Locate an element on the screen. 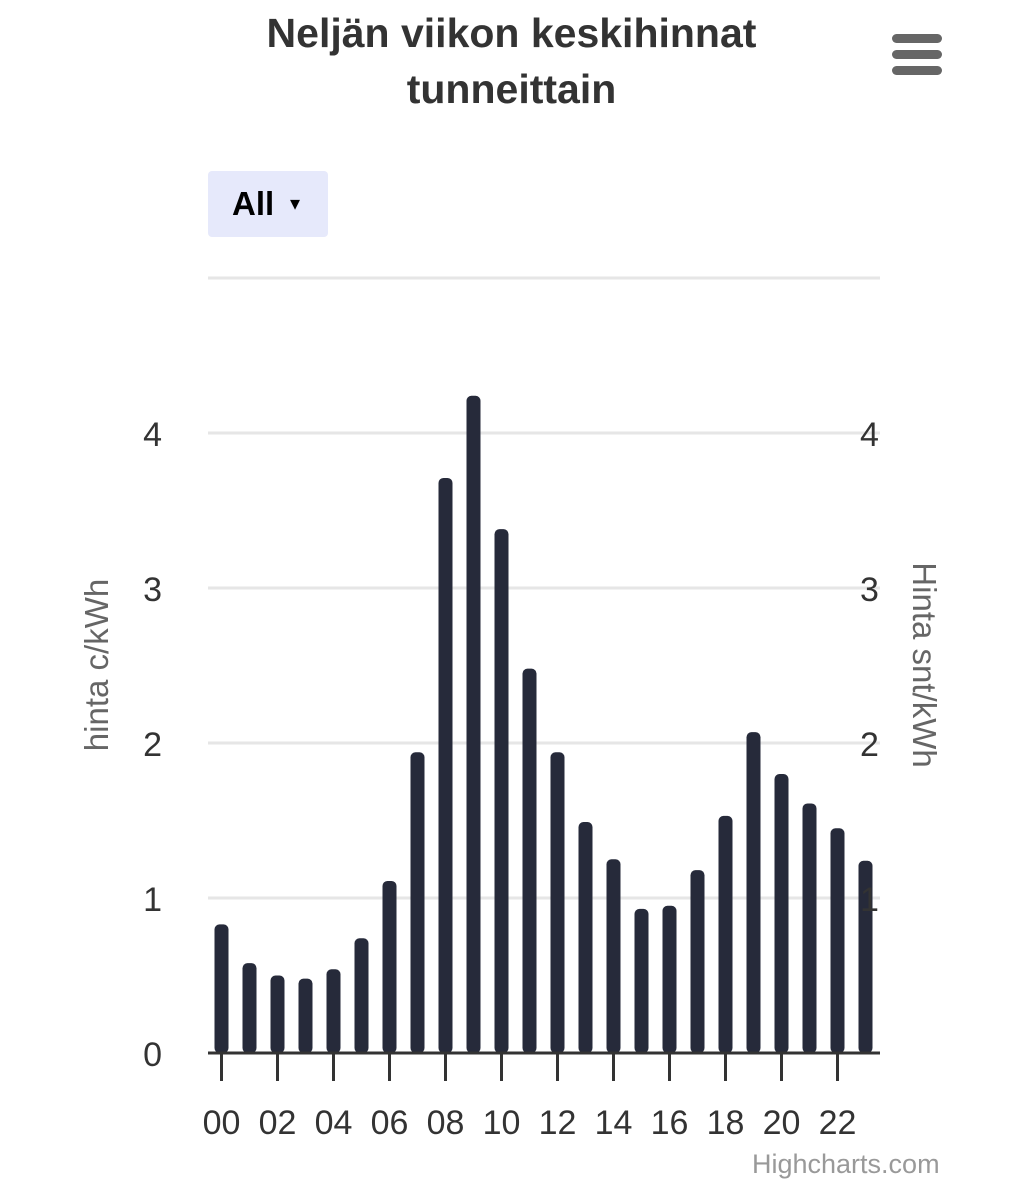 The width and height of the screenshot is (1023, 1200). x-tick-label: 04 is located at coordinates (334, 1123).